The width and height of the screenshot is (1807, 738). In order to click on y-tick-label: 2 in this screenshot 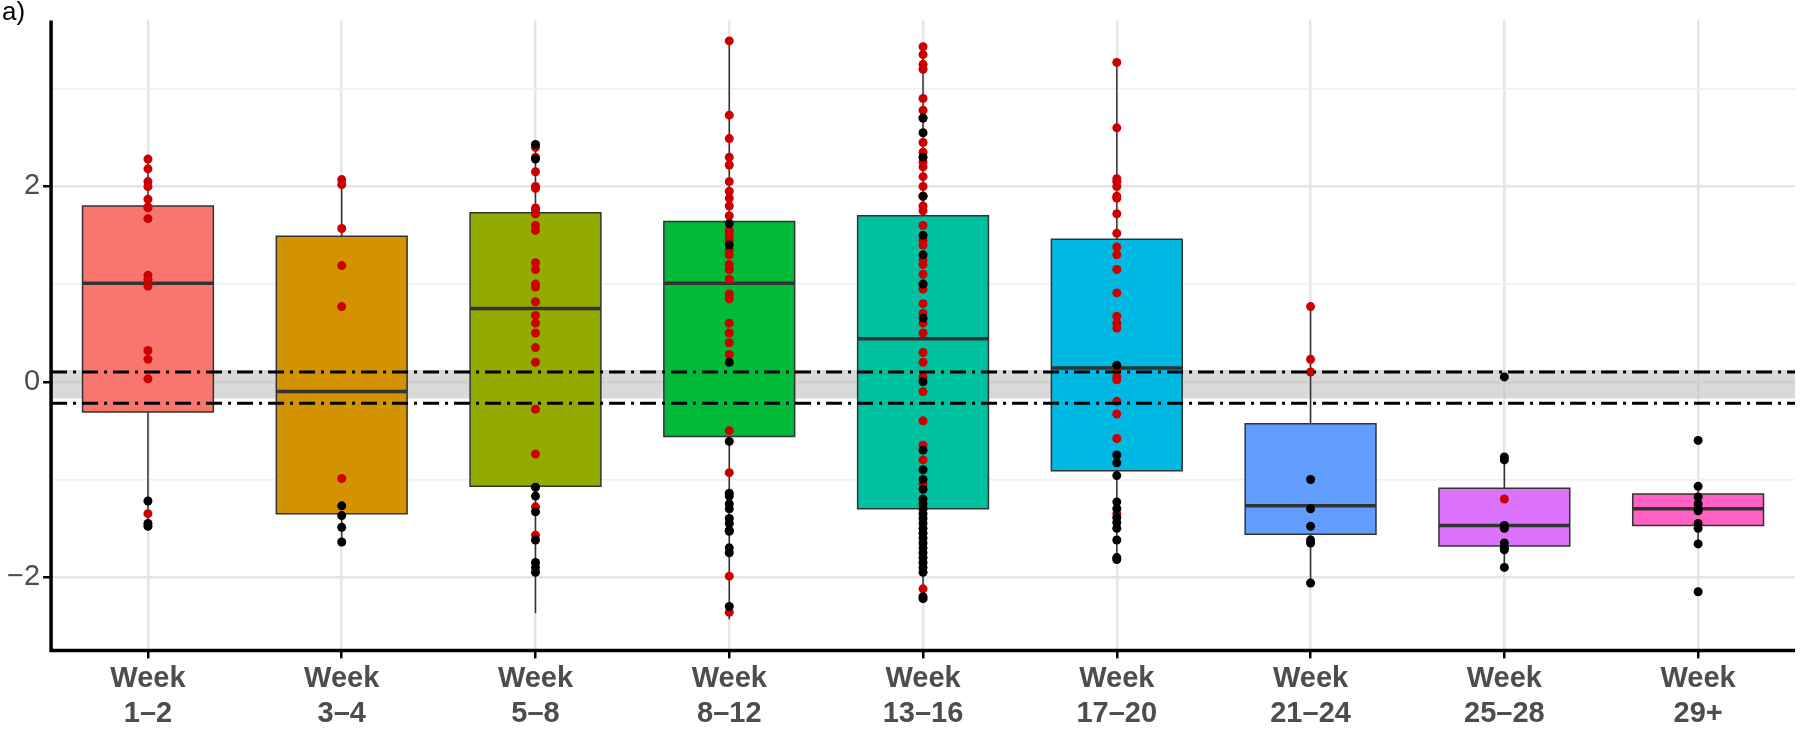, I will do `click(32, 184)`.